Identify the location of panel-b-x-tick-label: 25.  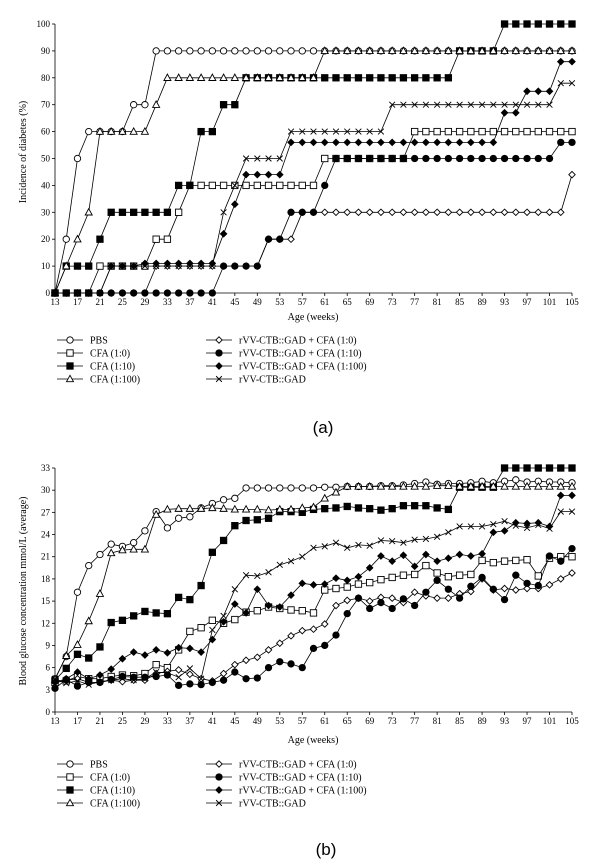
(123, 721).